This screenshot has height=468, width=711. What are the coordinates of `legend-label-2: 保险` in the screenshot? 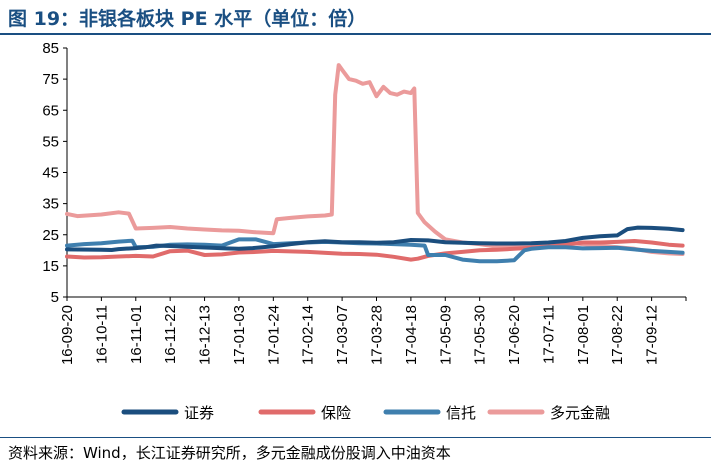 It's located at (336, 413).